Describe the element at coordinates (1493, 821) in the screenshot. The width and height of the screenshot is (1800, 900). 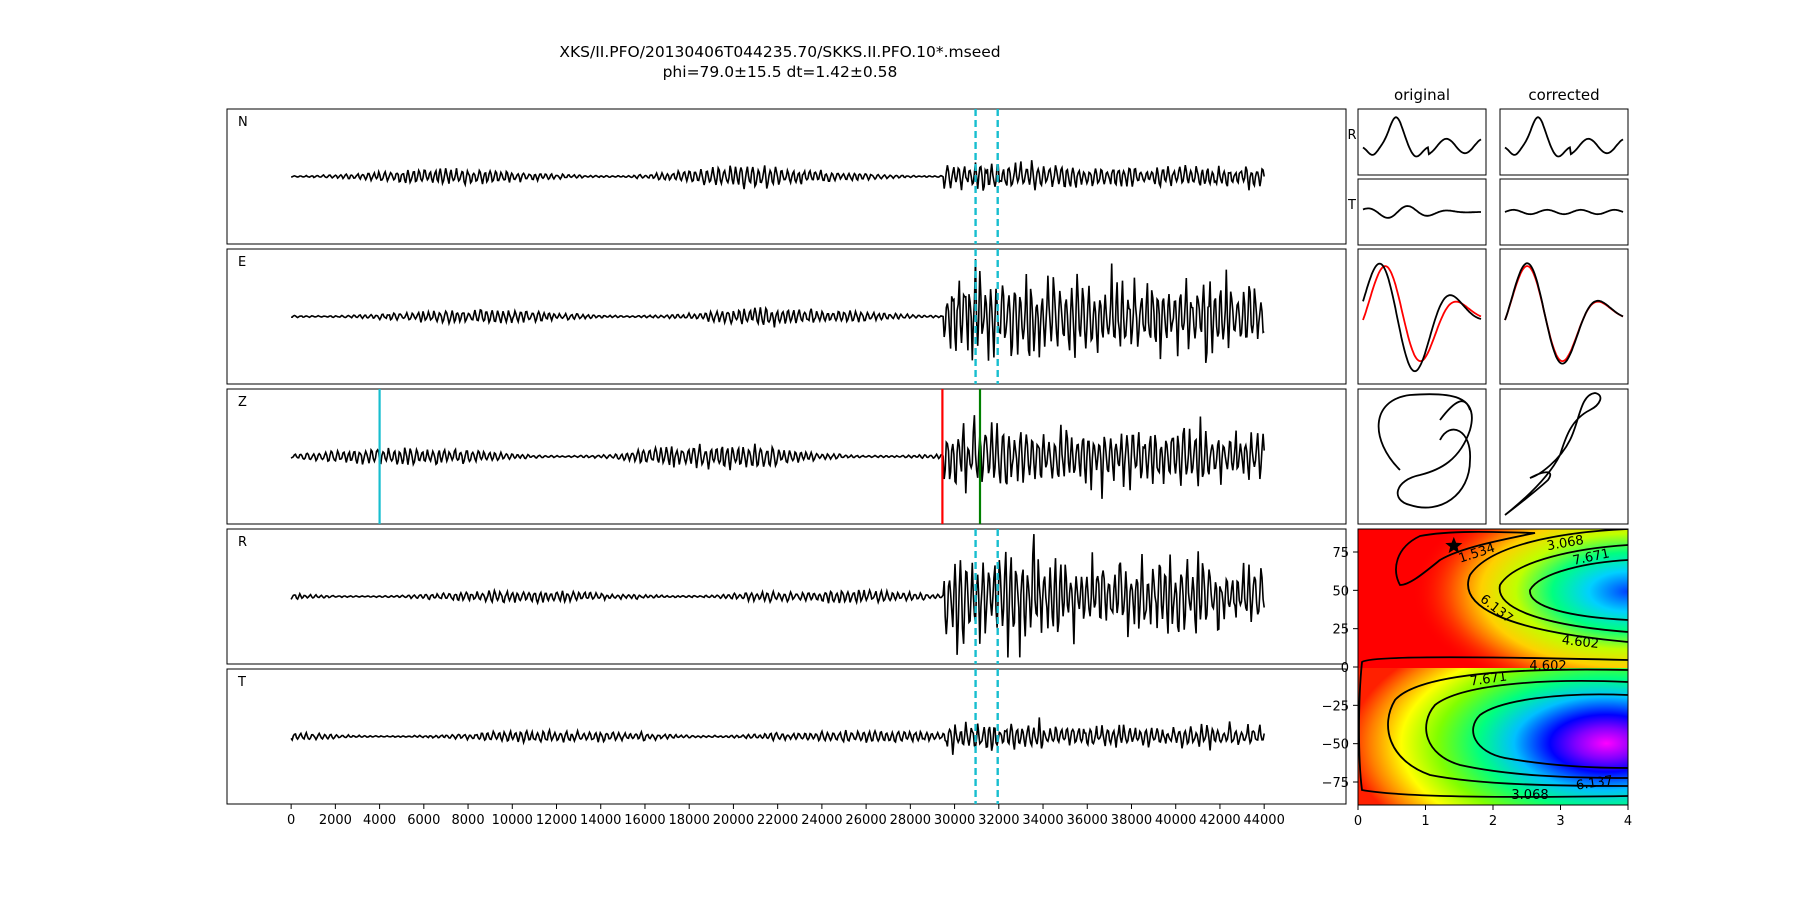
I see `dt-tick-label: 2` at that location.